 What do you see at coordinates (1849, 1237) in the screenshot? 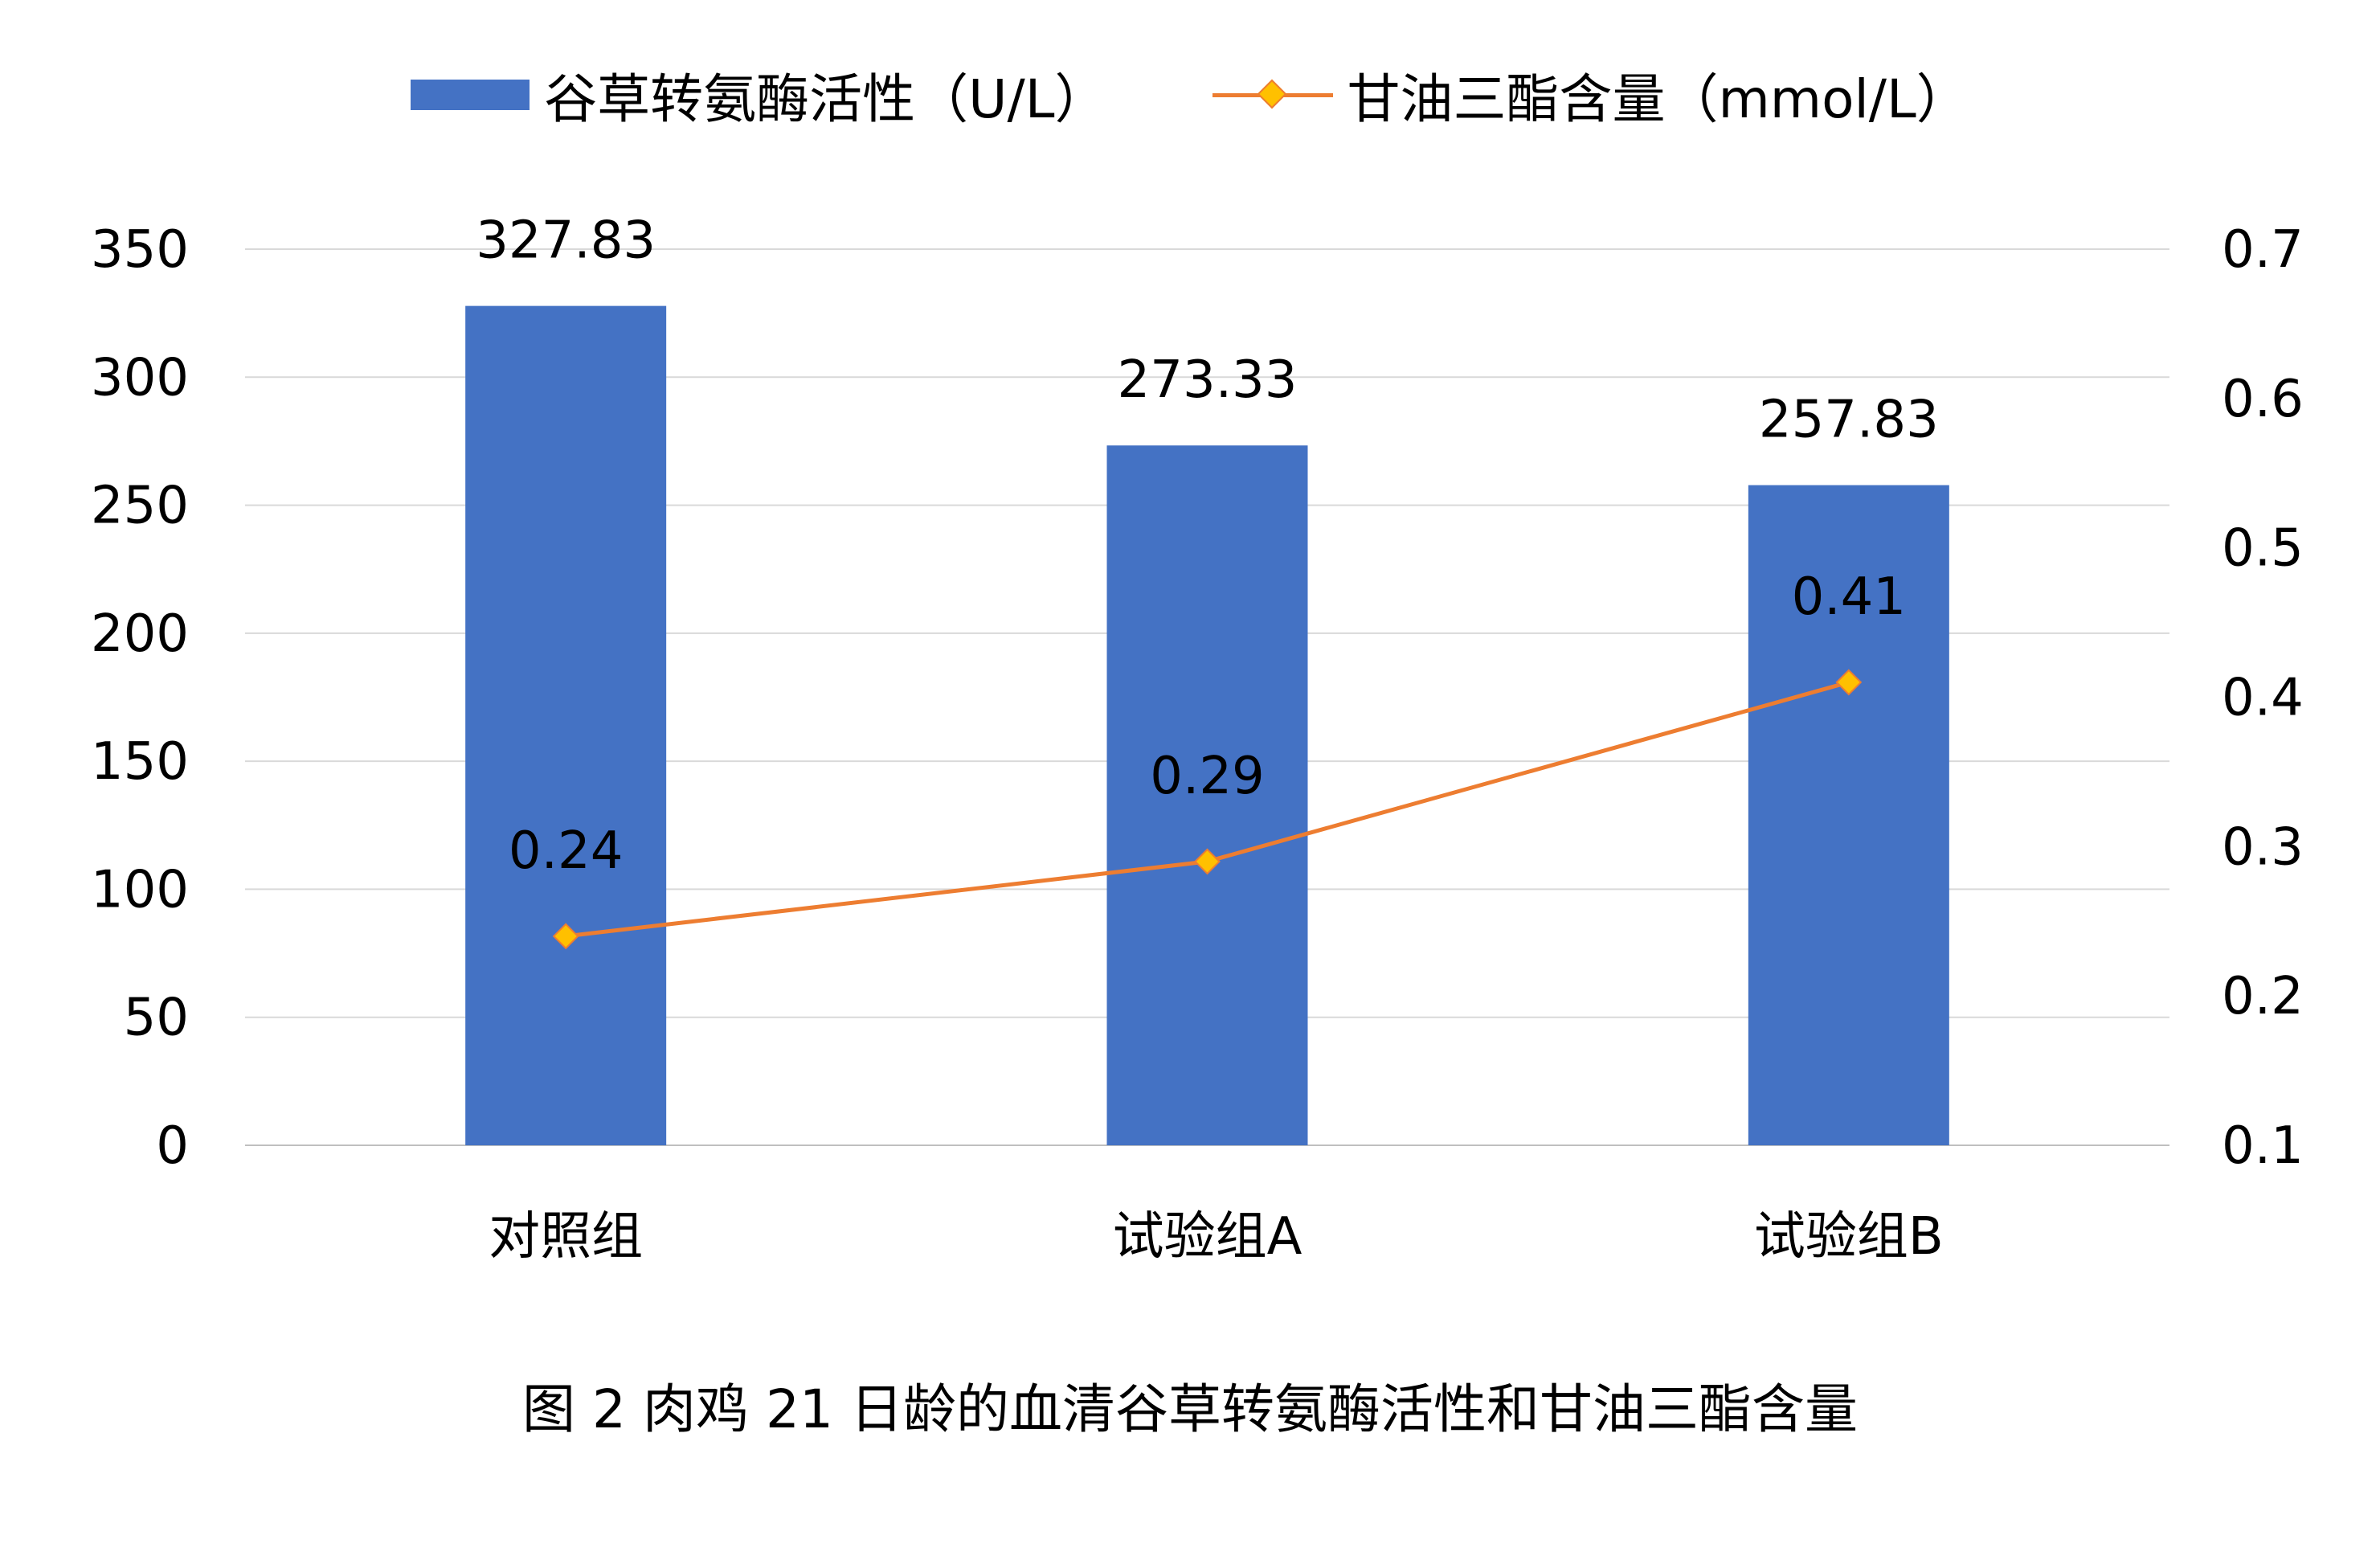
I see `x-category-label: 试验组B` at bounding box center [1849, 1237].